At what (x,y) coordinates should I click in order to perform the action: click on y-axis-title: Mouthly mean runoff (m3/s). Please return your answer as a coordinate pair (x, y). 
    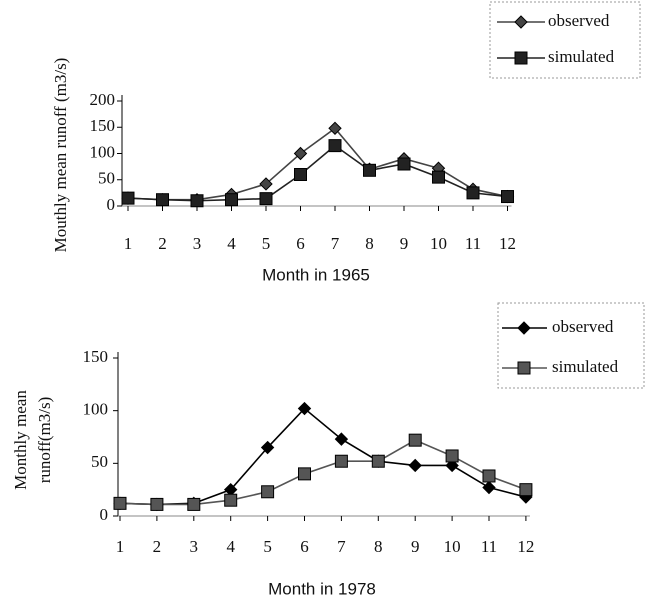
    Looking at the image, I should click on (60, 155).